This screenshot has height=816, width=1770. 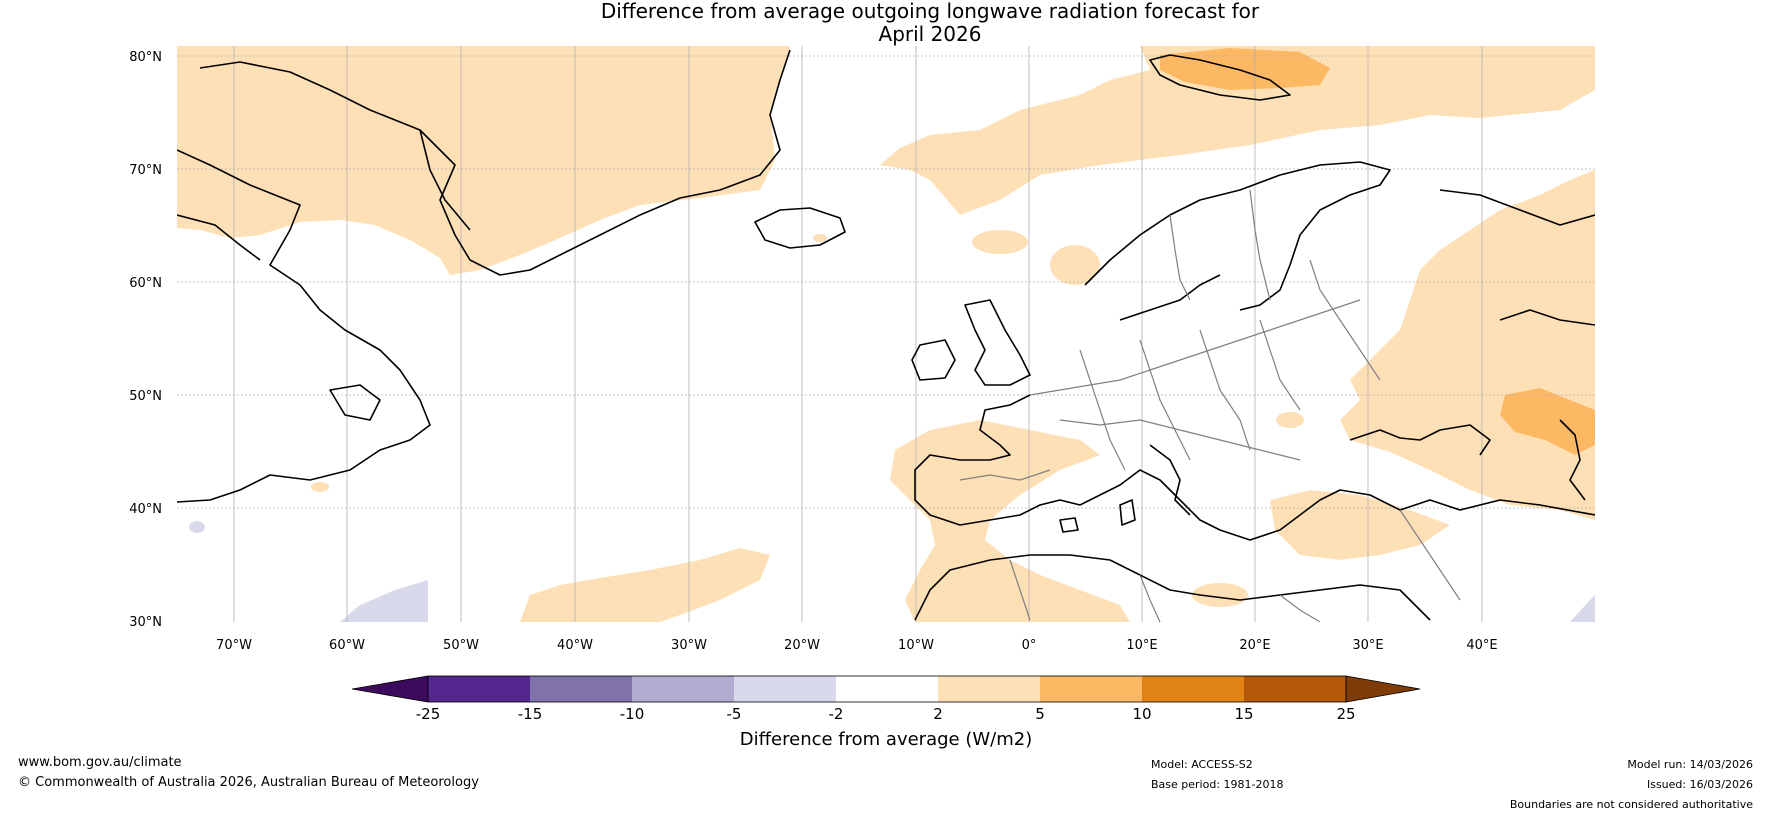 What do you see at coordinates (145, 340) in the screenshot?
I see `latitude-labels: 80°N 70°N 60°N 50°N 40°N 30°N` at bounding box center [145, 340].